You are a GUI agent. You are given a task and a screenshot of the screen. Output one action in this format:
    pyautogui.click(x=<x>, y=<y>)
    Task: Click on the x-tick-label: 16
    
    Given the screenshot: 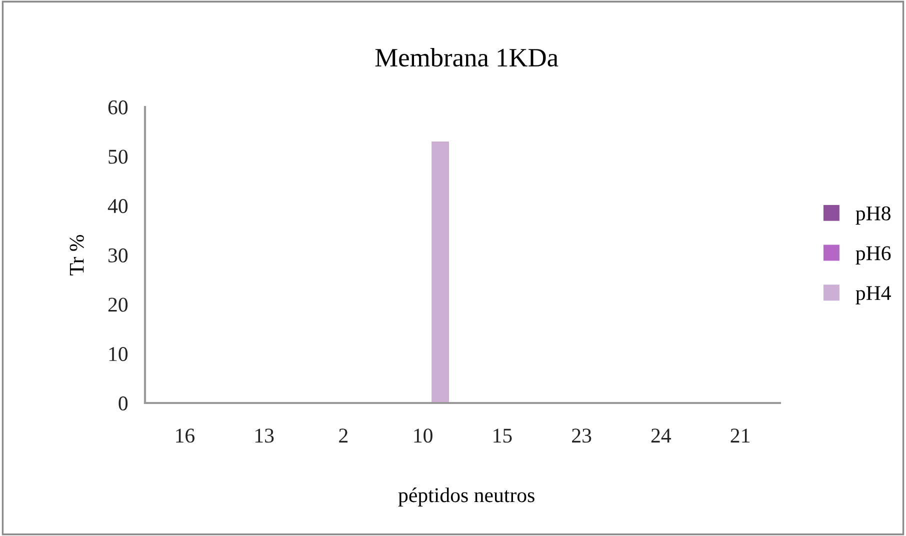 What is the action you would take?
    pyautogui.click(x=185, y=435)
    